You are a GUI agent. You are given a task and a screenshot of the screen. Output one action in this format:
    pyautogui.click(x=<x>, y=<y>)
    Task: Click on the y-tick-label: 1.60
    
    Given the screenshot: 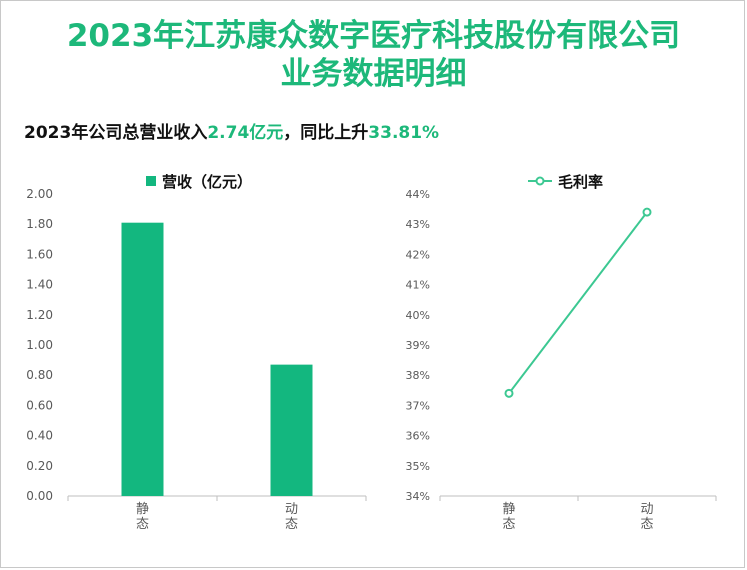 What is the action you would take?
    pyautogui.click(x=39, y=254)
    